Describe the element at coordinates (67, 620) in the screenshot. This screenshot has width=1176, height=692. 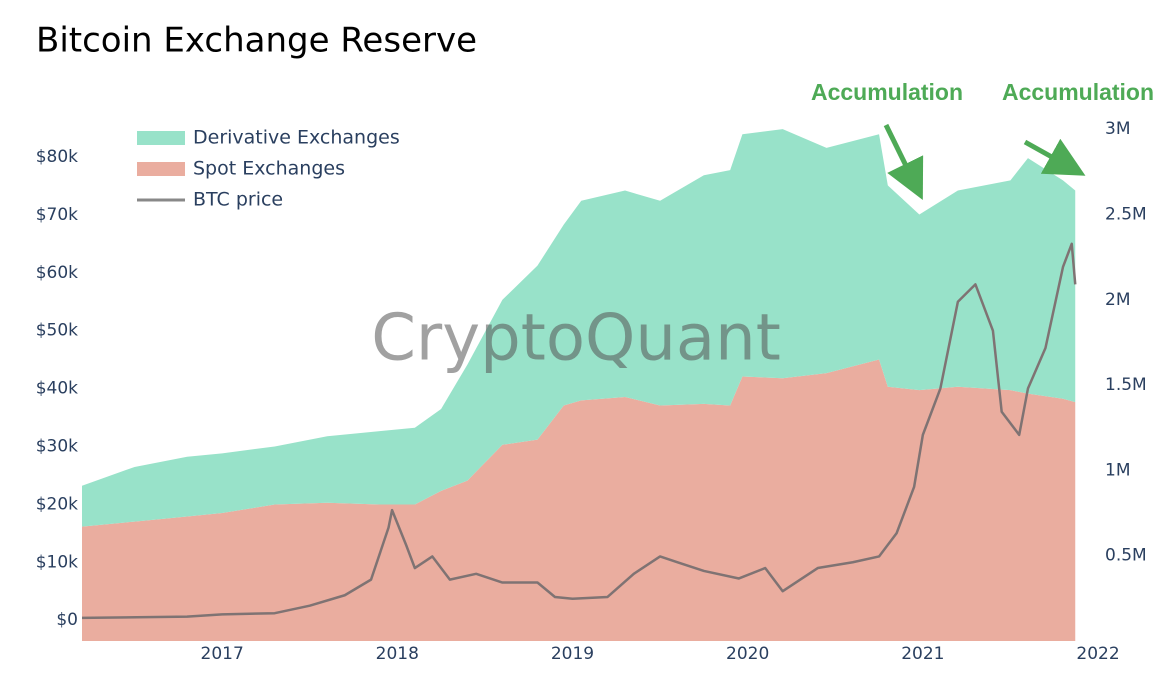
I see `y-tick-label: $0` at that location.